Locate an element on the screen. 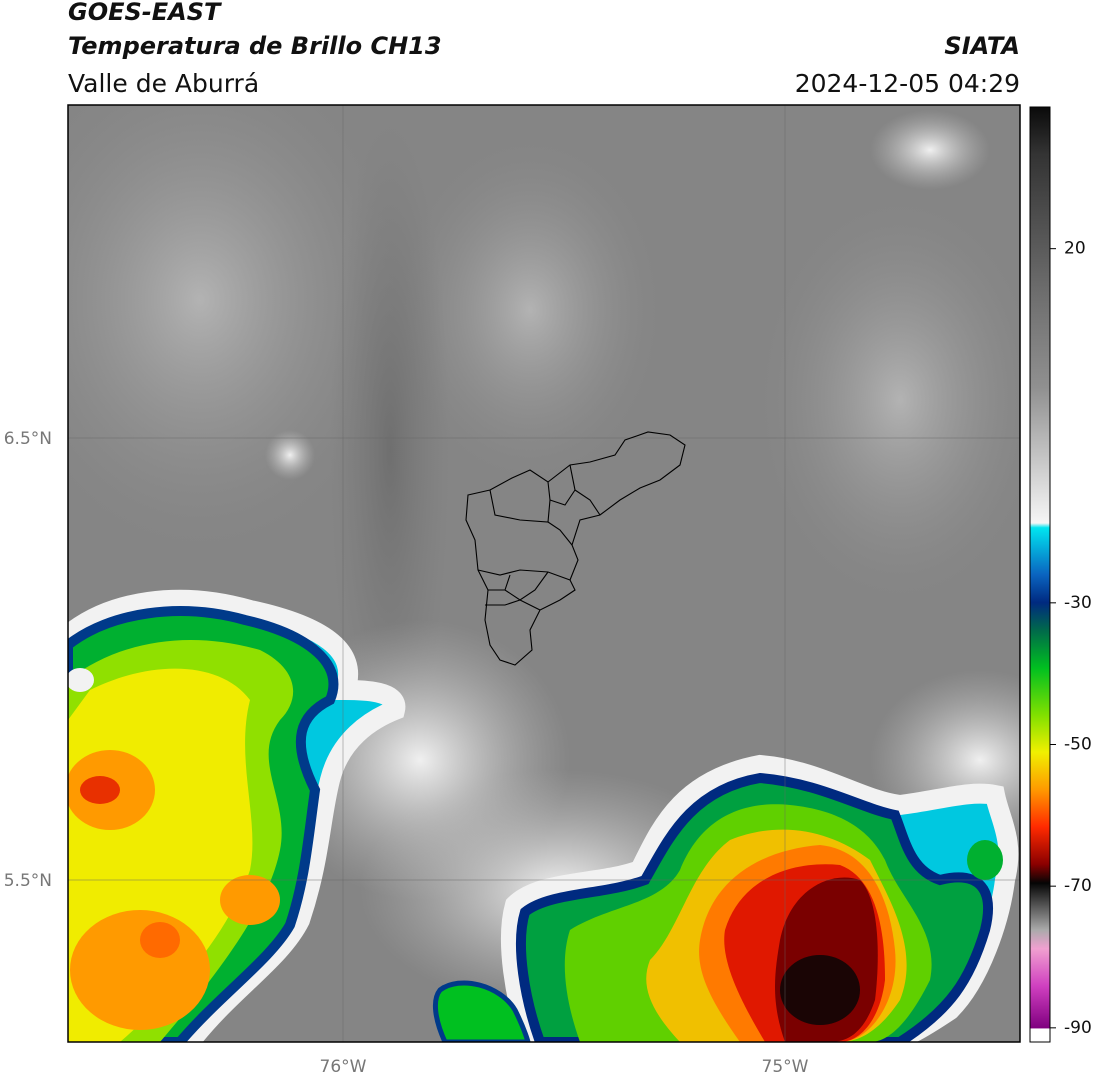 This screenshot has height=1082, width=1094. colorbar-scale is located at coordinates (1040, 574).